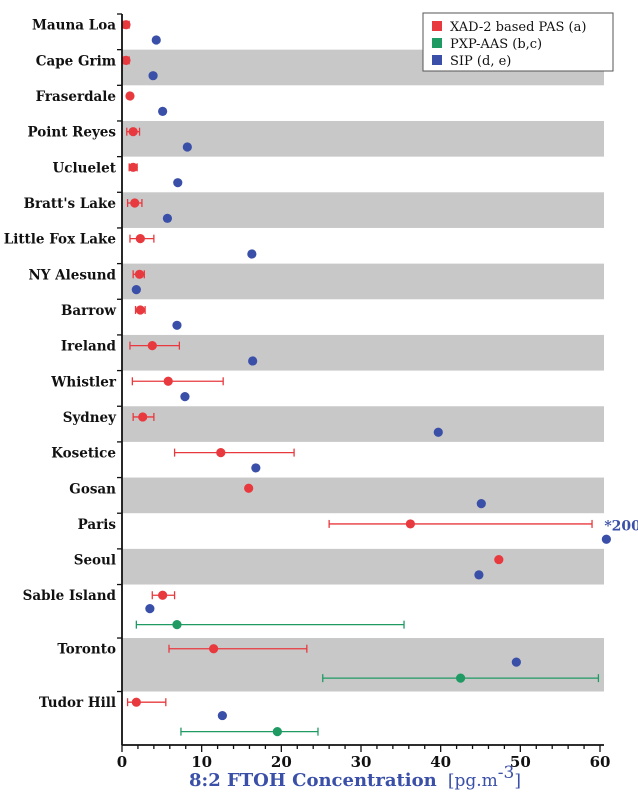  I want to click on site-label: Barrow, so click(88, 311).